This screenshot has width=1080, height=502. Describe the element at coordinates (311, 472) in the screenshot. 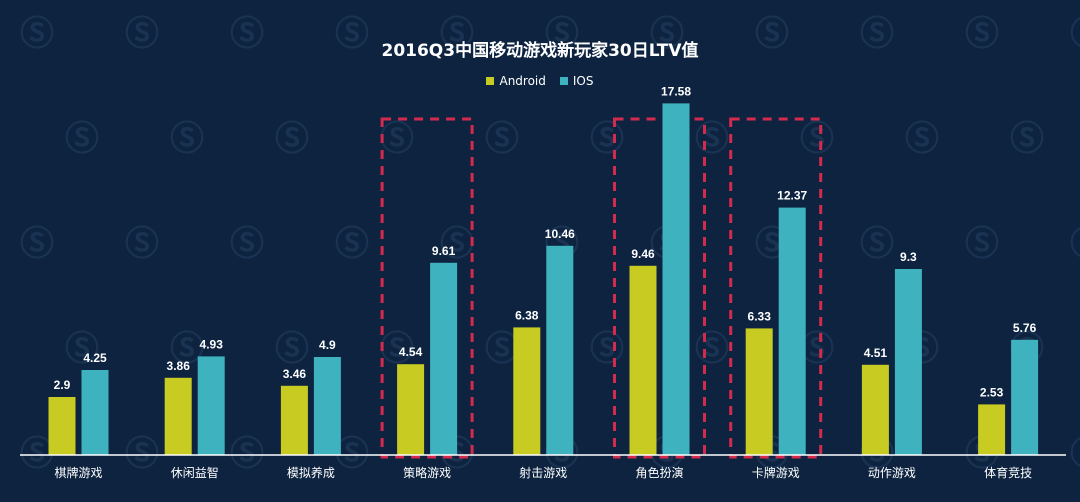

I see `x-tick-label: 模拟养成` at that location.